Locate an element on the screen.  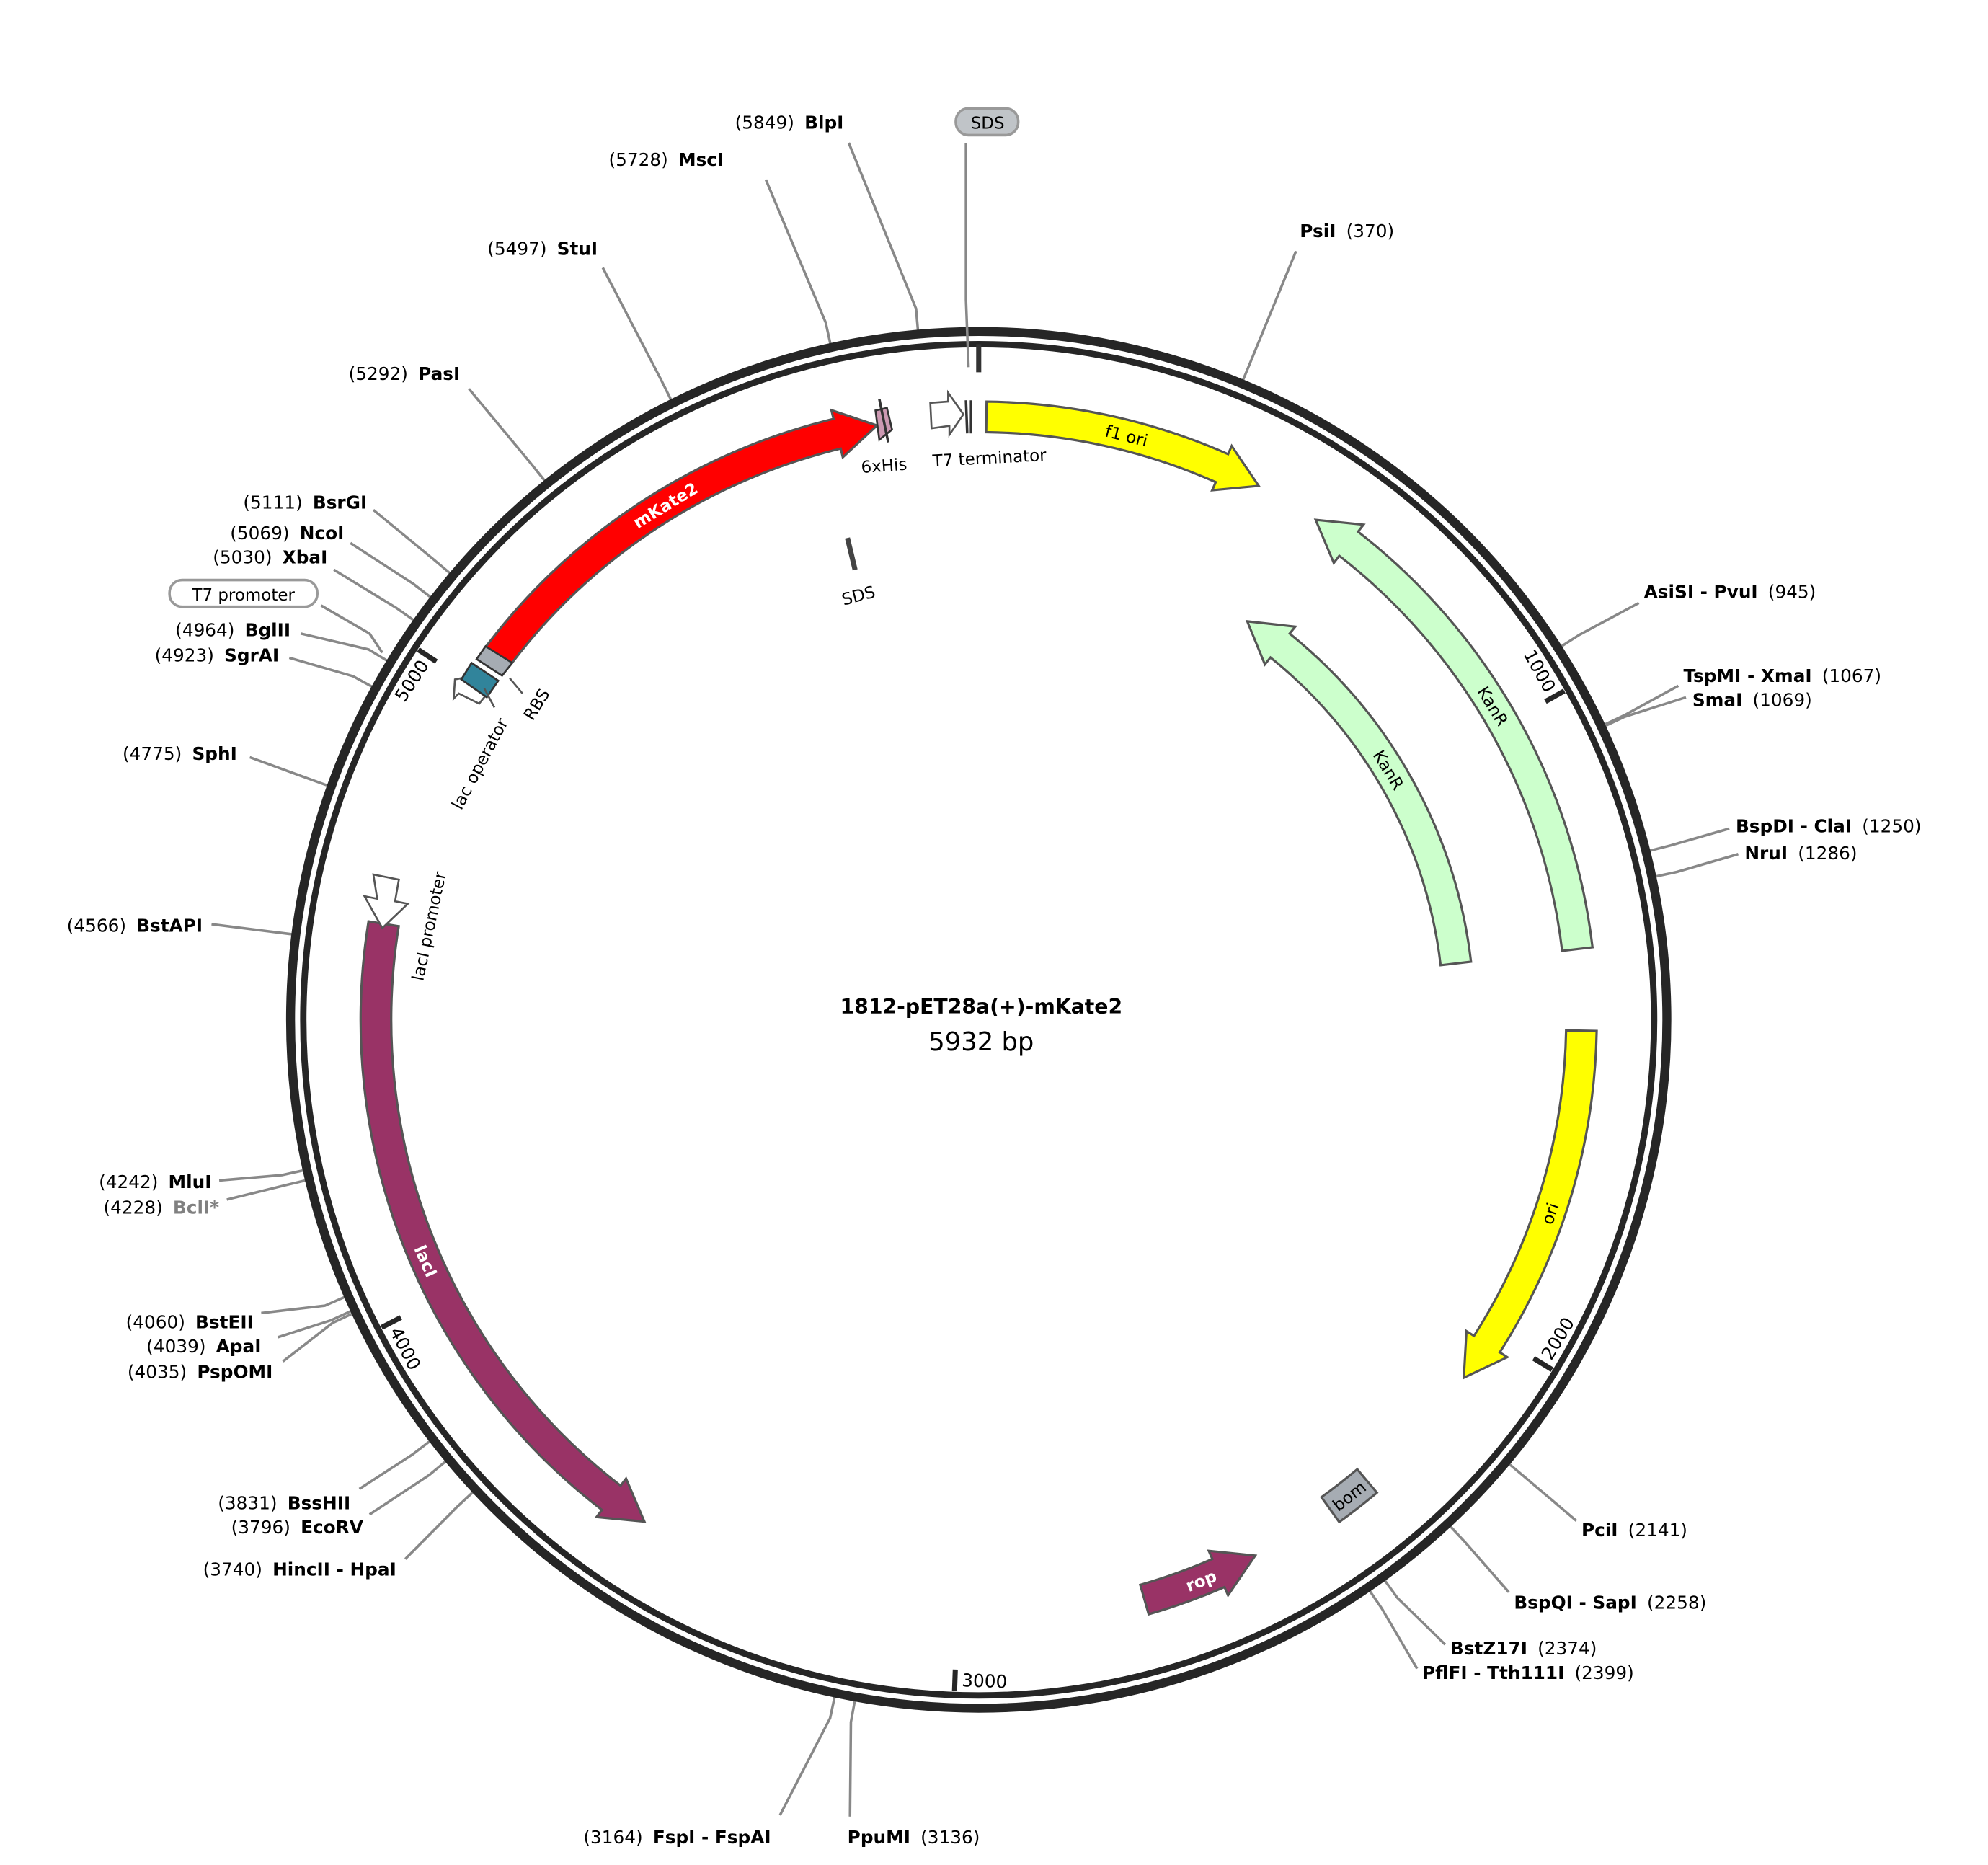
enzyme-label-msci: (5728) MscI is located at coordinates (666, 159).